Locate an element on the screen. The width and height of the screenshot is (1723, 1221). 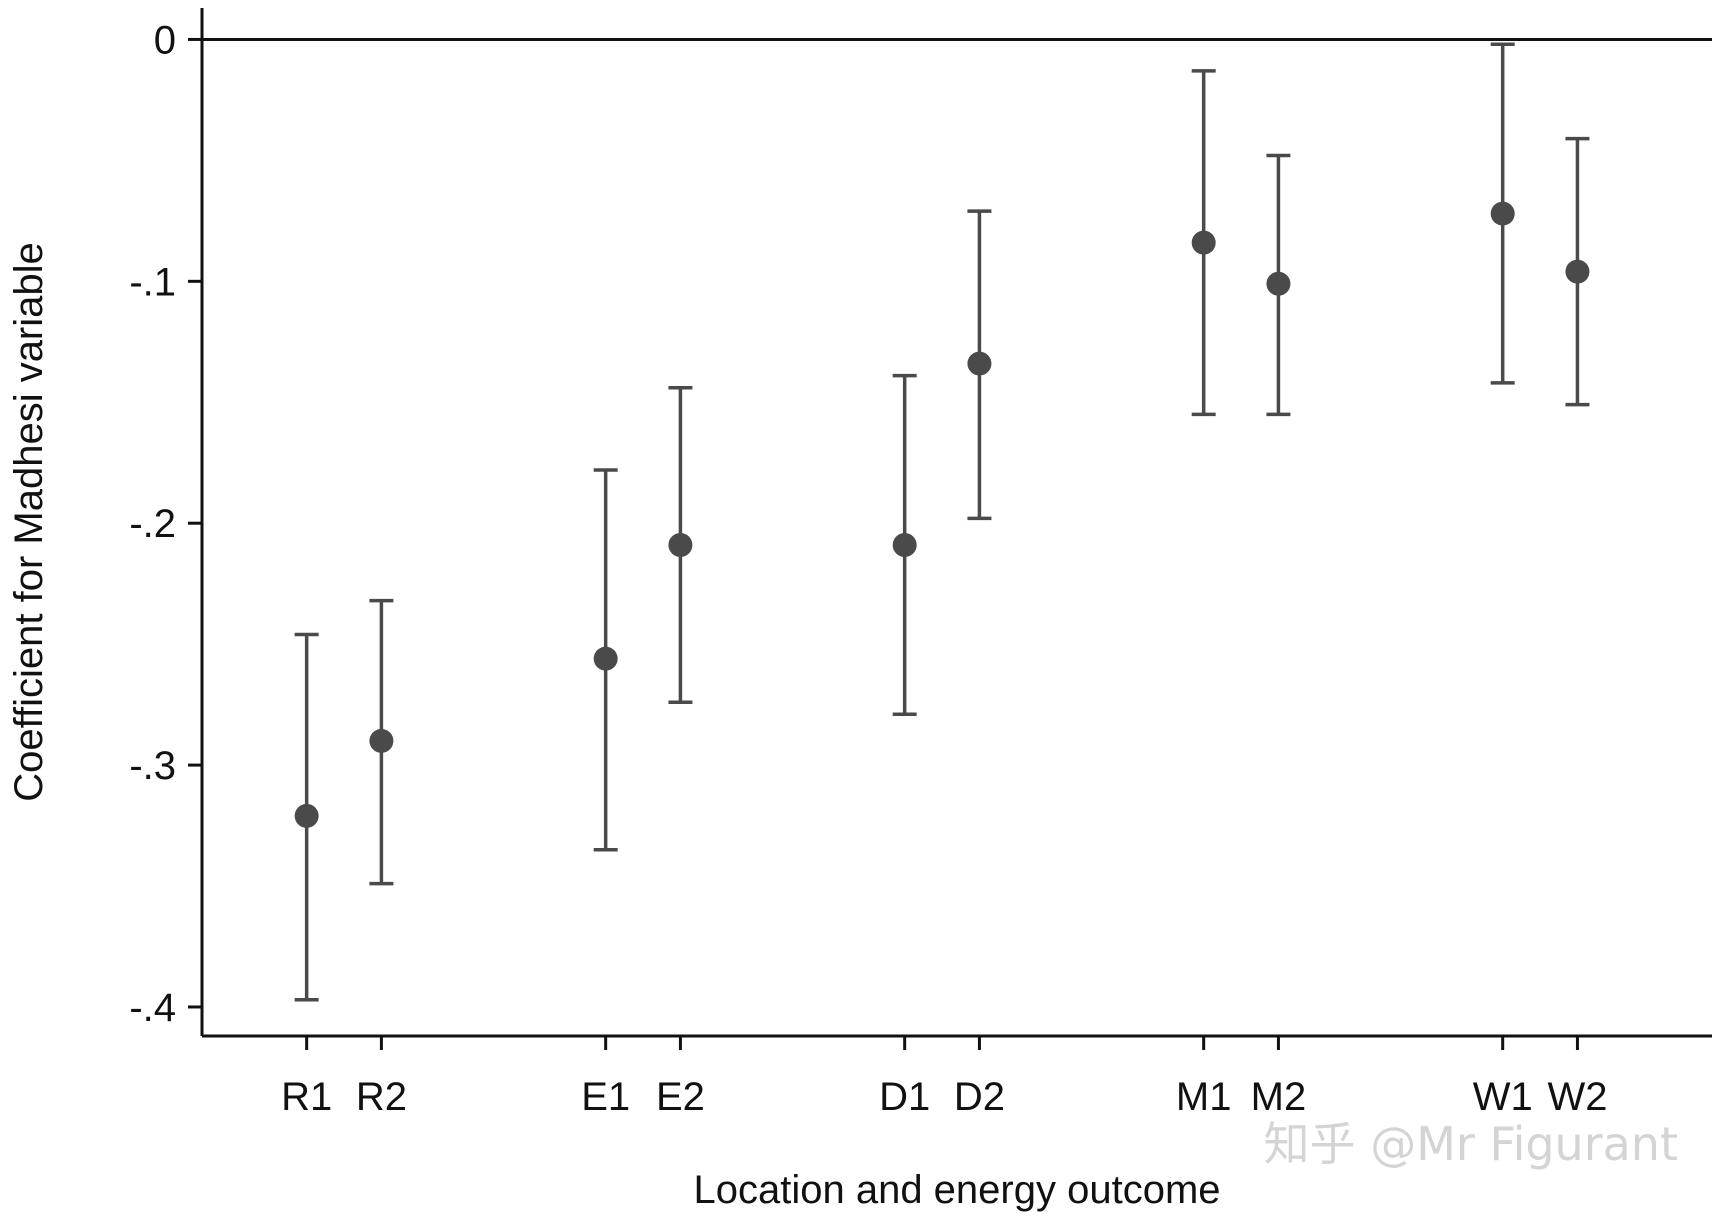
x-ticks: R1 R2 E1 E2 D1 D2 M1 M2 W1 W2 is located at coordinates (944, 1077).